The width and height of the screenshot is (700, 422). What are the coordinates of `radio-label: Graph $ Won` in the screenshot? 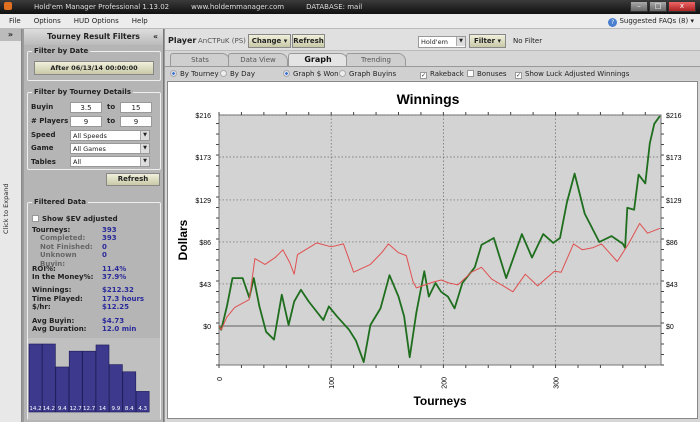 It's located at (316, 74).